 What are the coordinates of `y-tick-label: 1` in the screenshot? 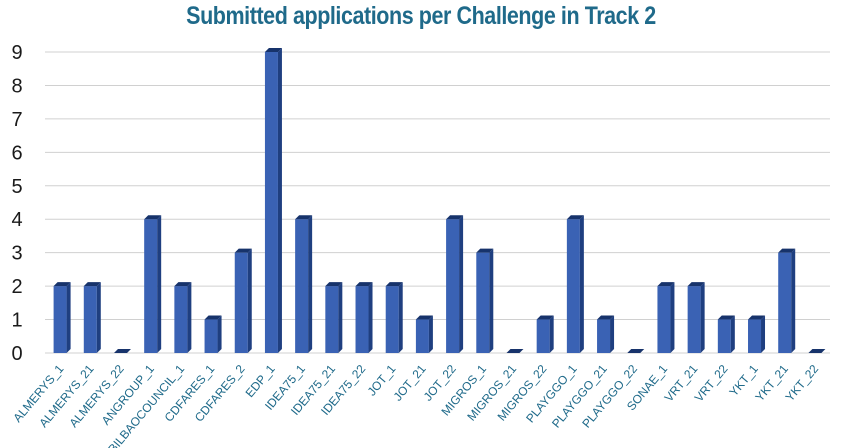 It's located at (16, 321).